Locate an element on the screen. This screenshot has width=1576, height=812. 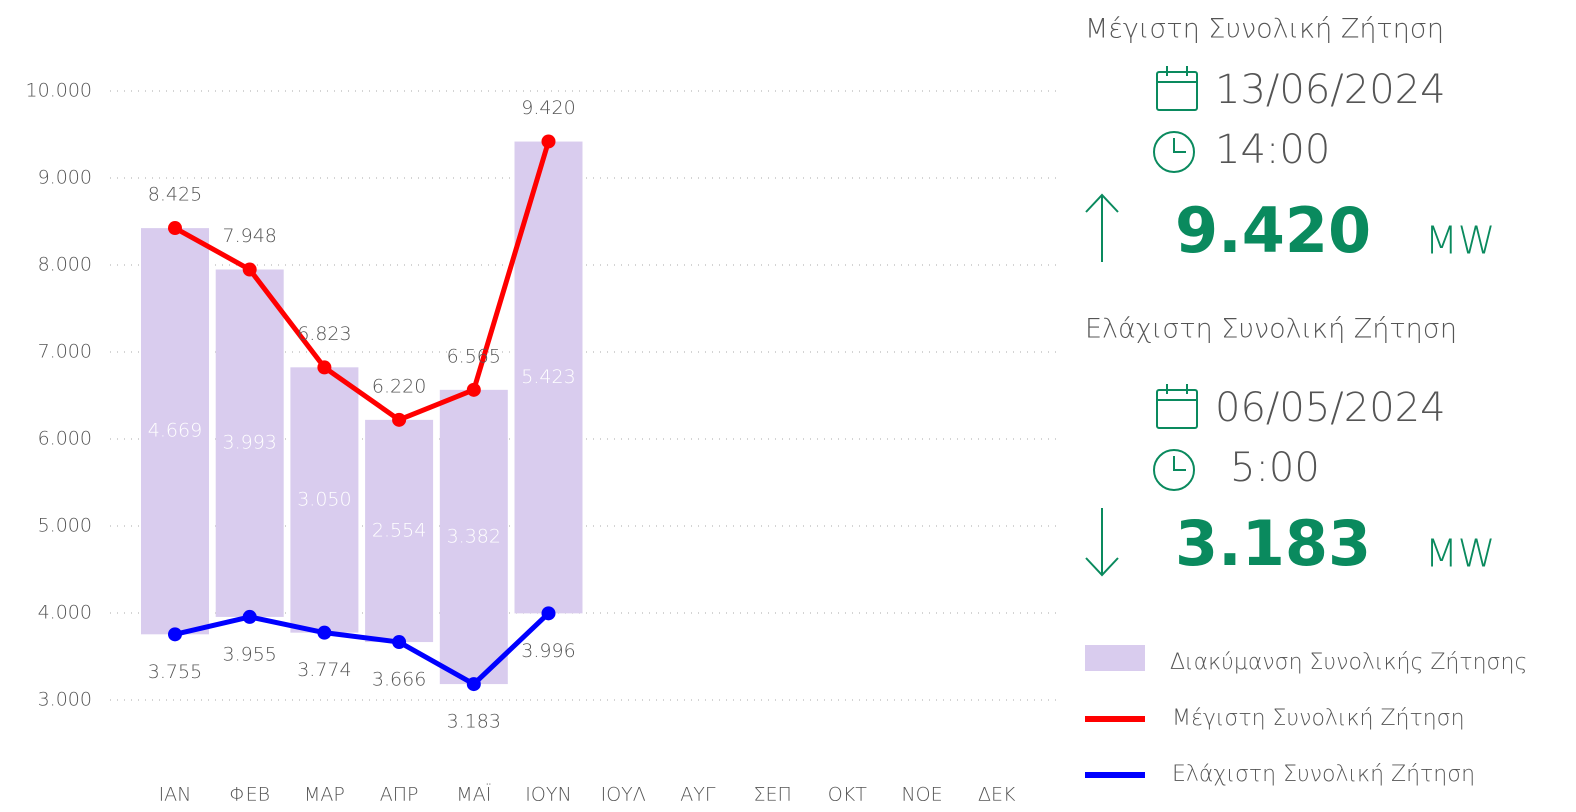
x-tick-label: ΙΑΝ is located at coordinates (175, 795).